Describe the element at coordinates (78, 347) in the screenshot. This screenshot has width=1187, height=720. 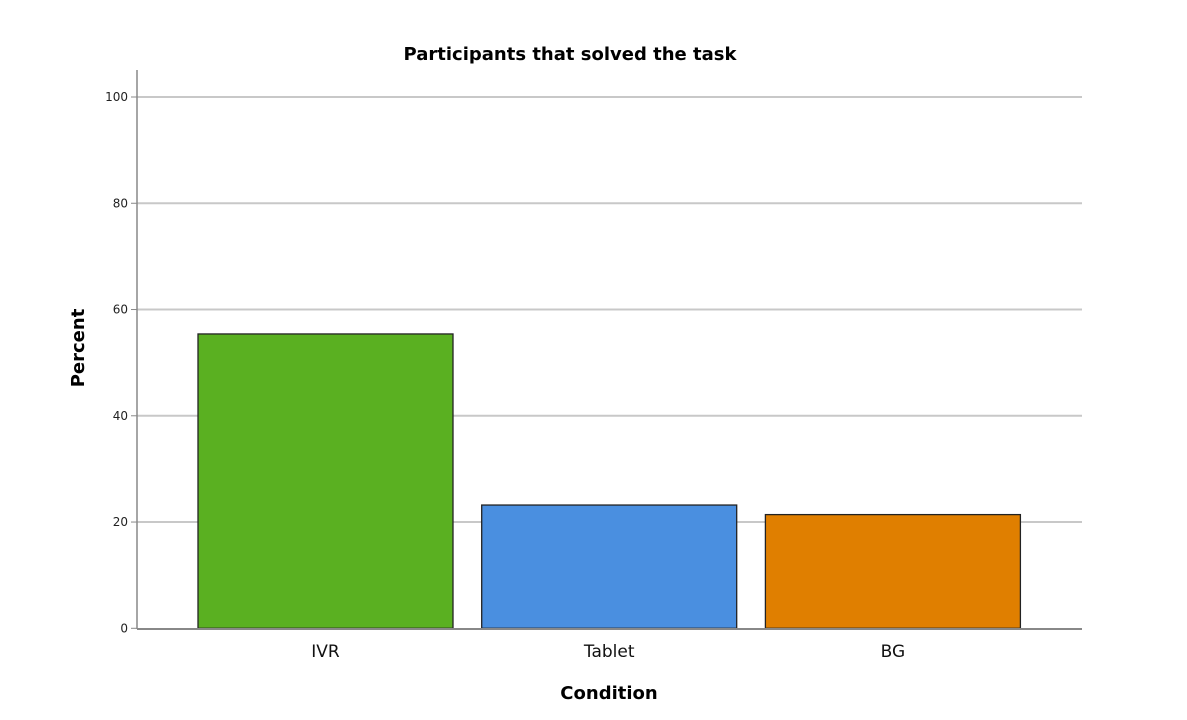
I see `y-axis-label: Percent` at that location.